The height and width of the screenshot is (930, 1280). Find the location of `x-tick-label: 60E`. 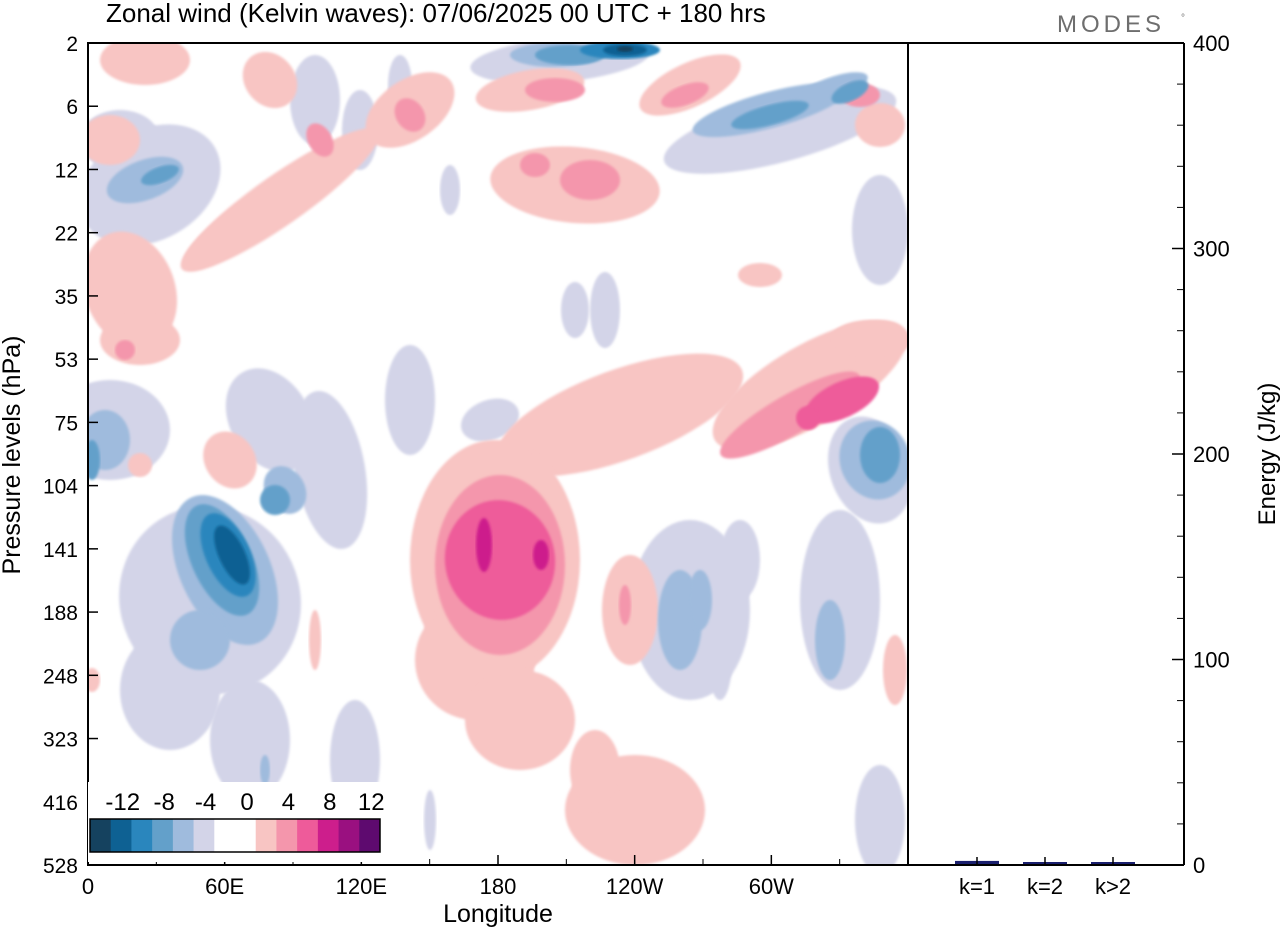

x-tick-label: 60E is located at coordinates (224, 886).